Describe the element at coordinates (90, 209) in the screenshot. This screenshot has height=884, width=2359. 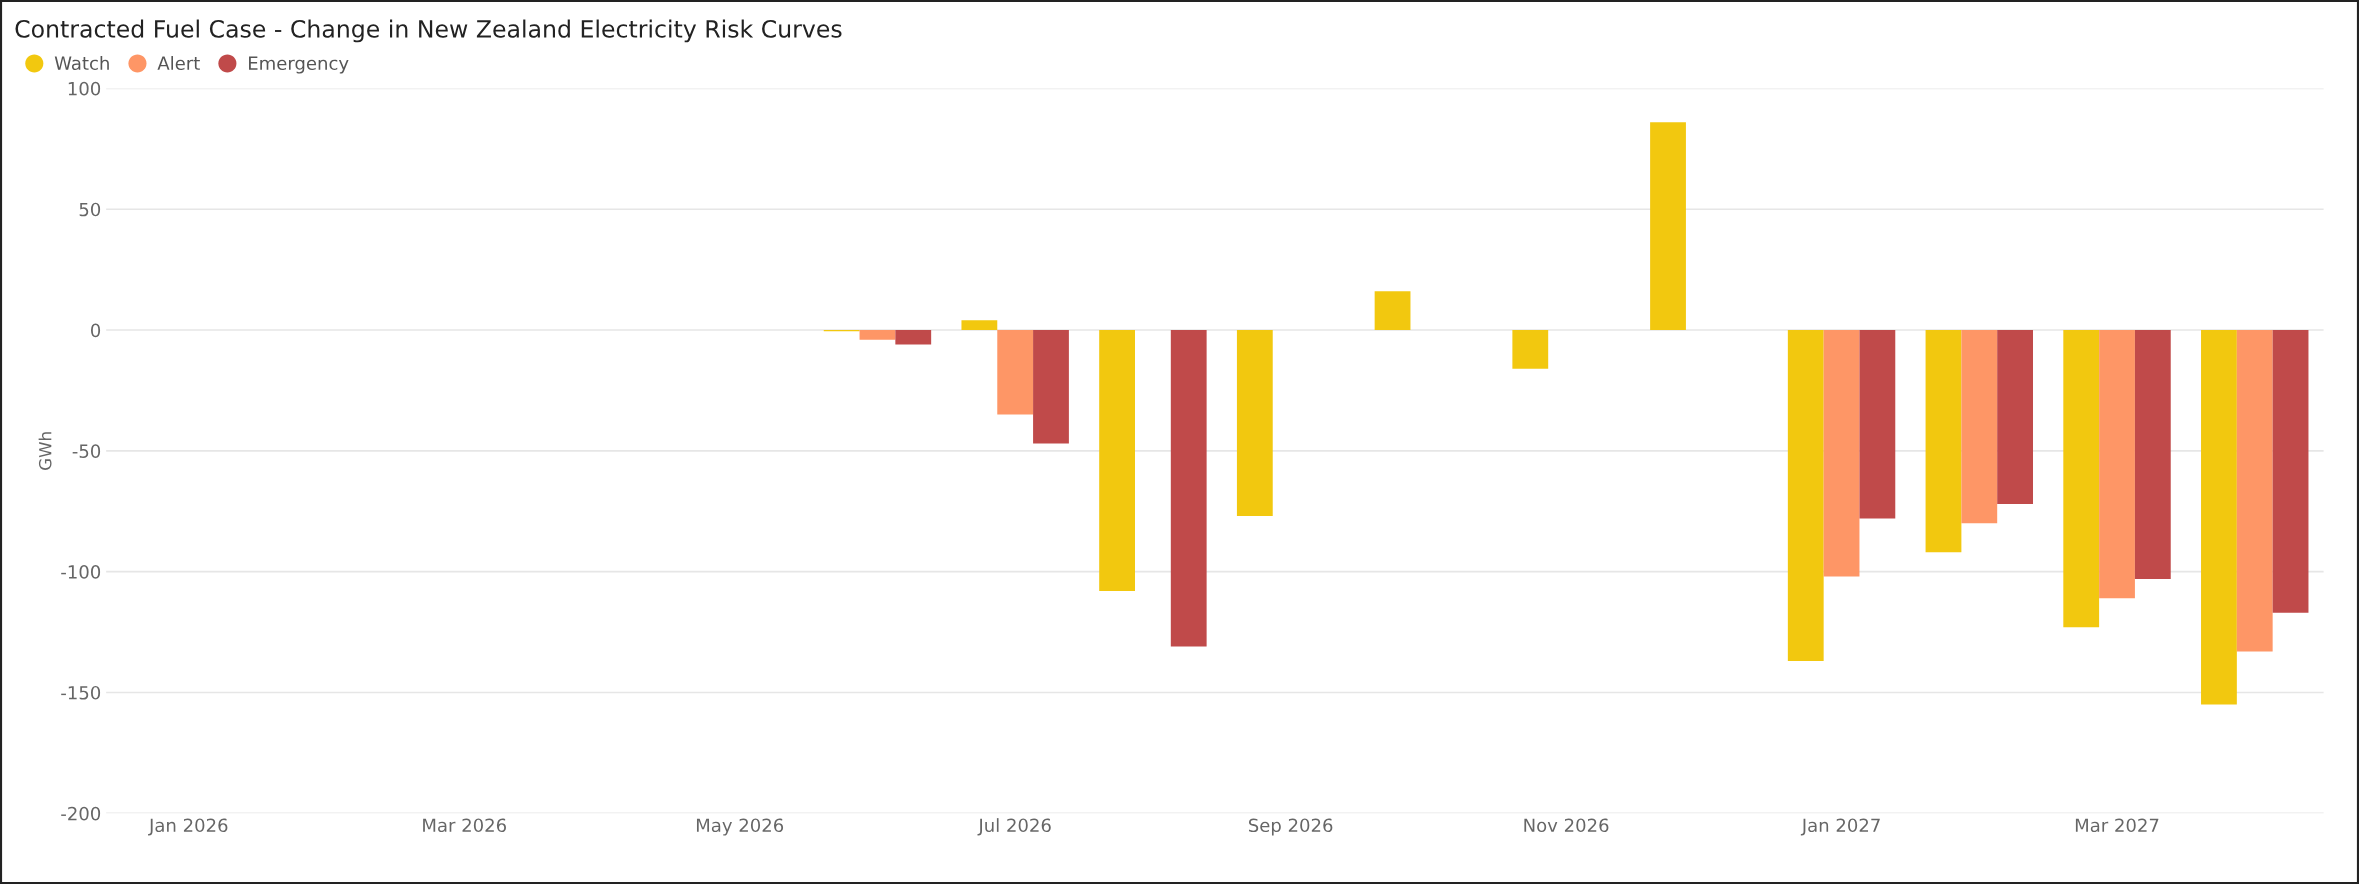
I see `y-tick-label: 50` at that location.